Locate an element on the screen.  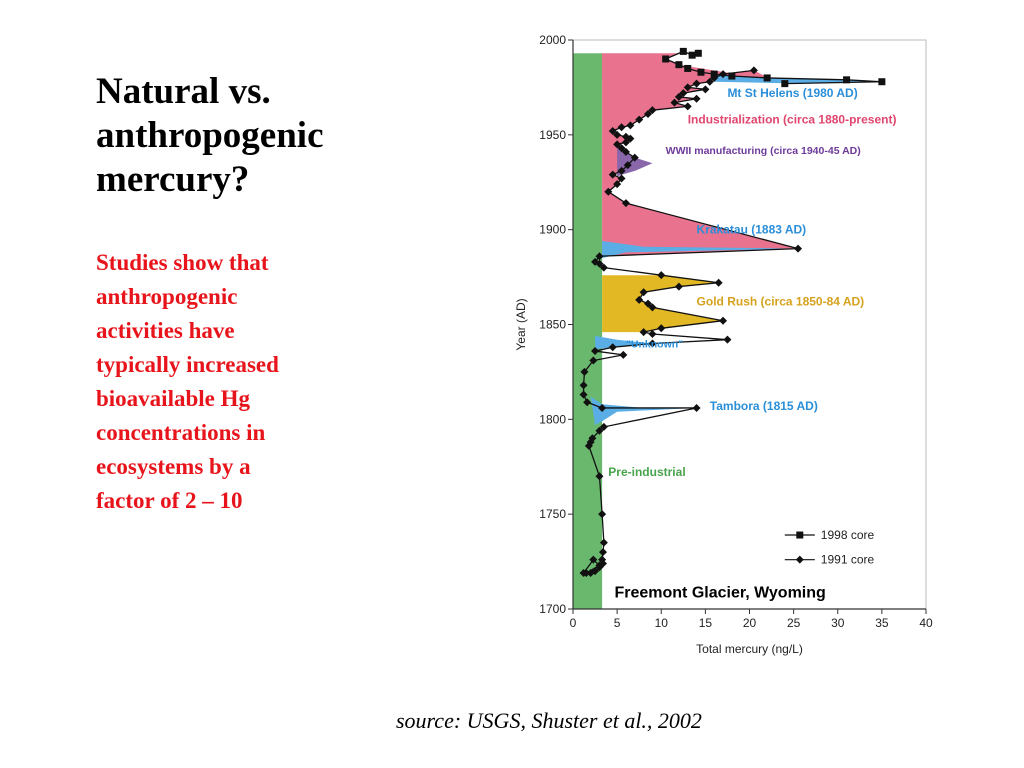
y-tick-label: 1750 is located at coordinates (552, 514).